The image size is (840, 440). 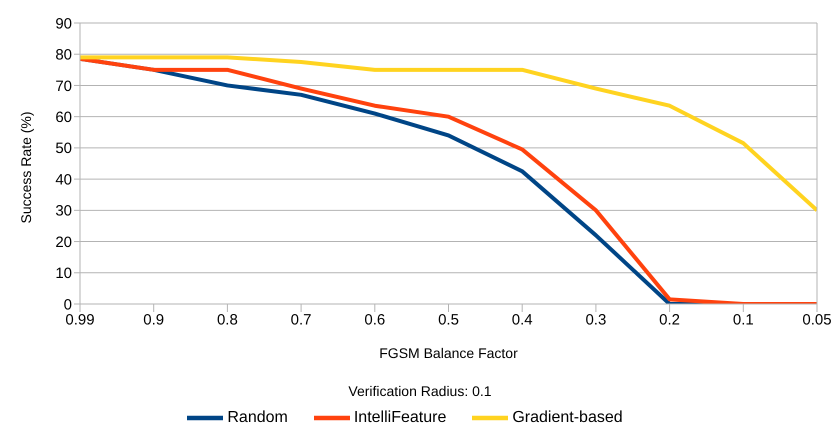 What do you see at coordinates (227, 320) in the screenshot?
I see `x-tick-label: 0.8` at bounding box center [227, 320].